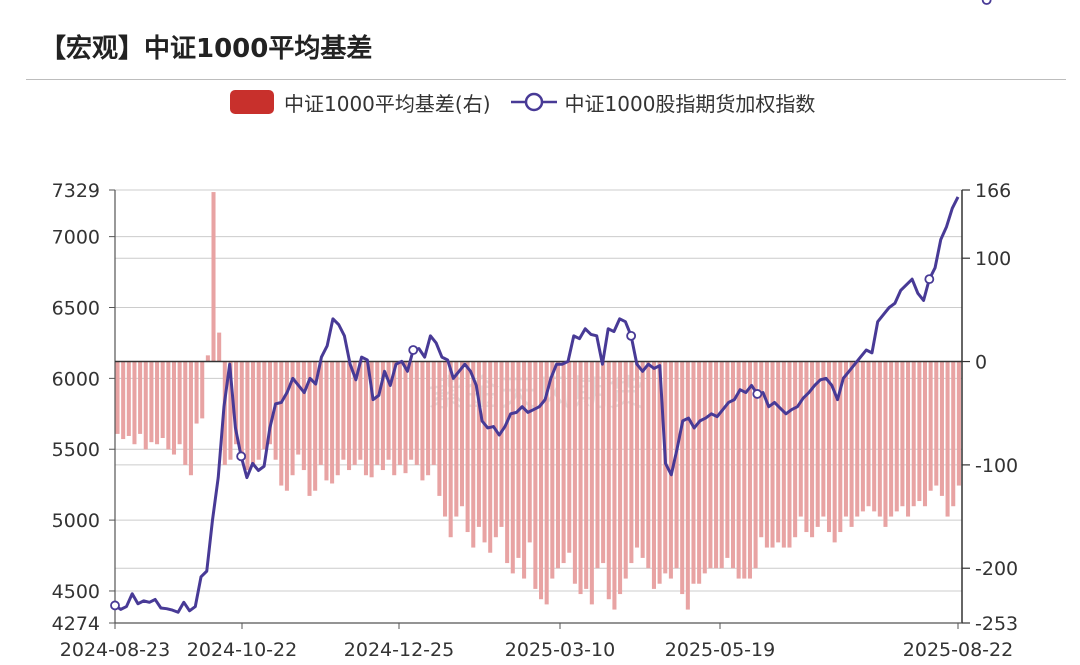 Image resolution: width=1080 pixels, height=665 pixels. What do you see at coordinates (76, 238) in the screenshot?
I see `left-tick-label-1: 7000` at bounding box center [76, 238].